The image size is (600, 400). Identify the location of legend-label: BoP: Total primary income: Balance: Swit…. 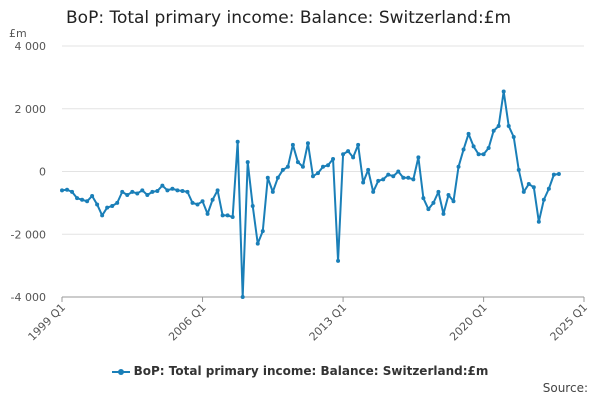
(311, 371).